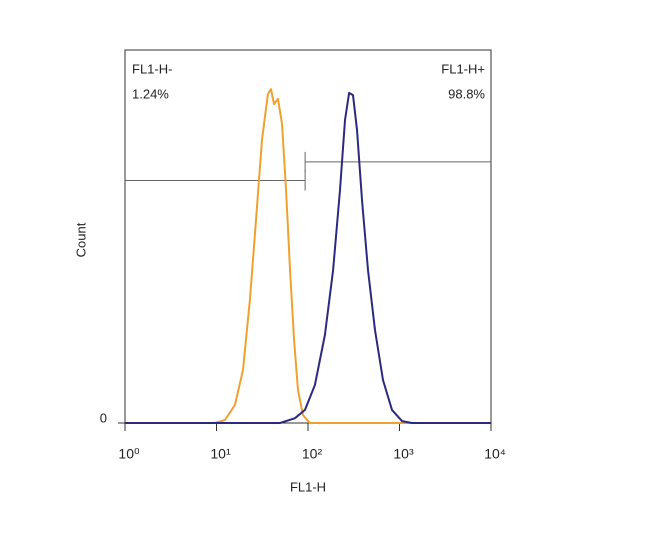 This screenshot has width=650, height=548. Describe the element at coordinates (463, 68) in the screenshot. I see `gate-label: FL1-H+` at that location.